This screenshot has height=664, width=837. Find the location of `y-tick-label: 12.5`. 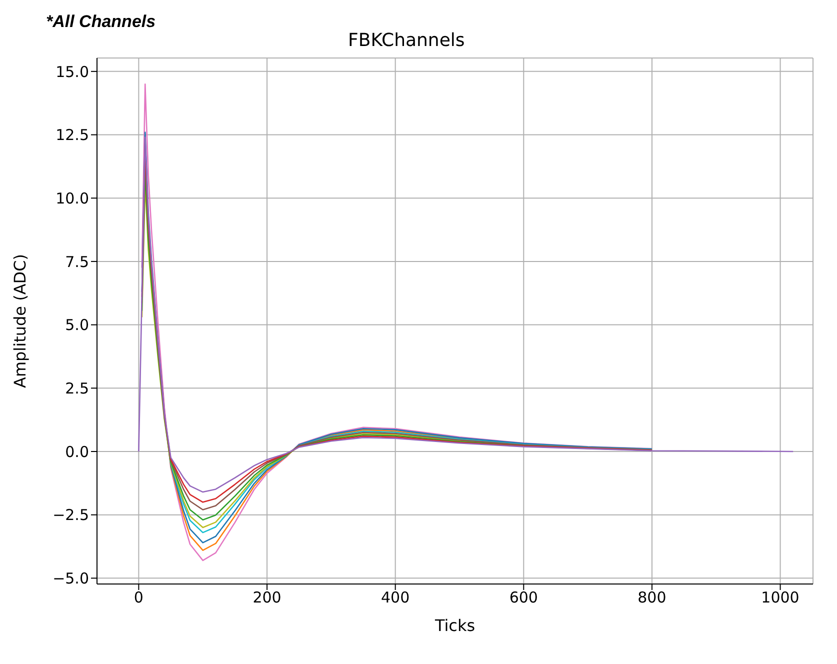

y-tick-label: 12.5 is located at coordinates (72, 135).